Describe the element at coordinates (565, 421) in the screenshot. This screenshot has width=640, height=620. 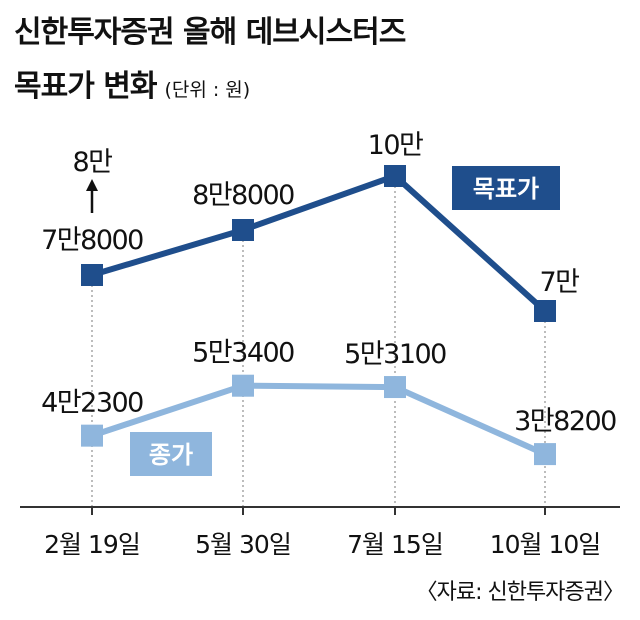
I see `price-value-label: 3만8200` at that location.